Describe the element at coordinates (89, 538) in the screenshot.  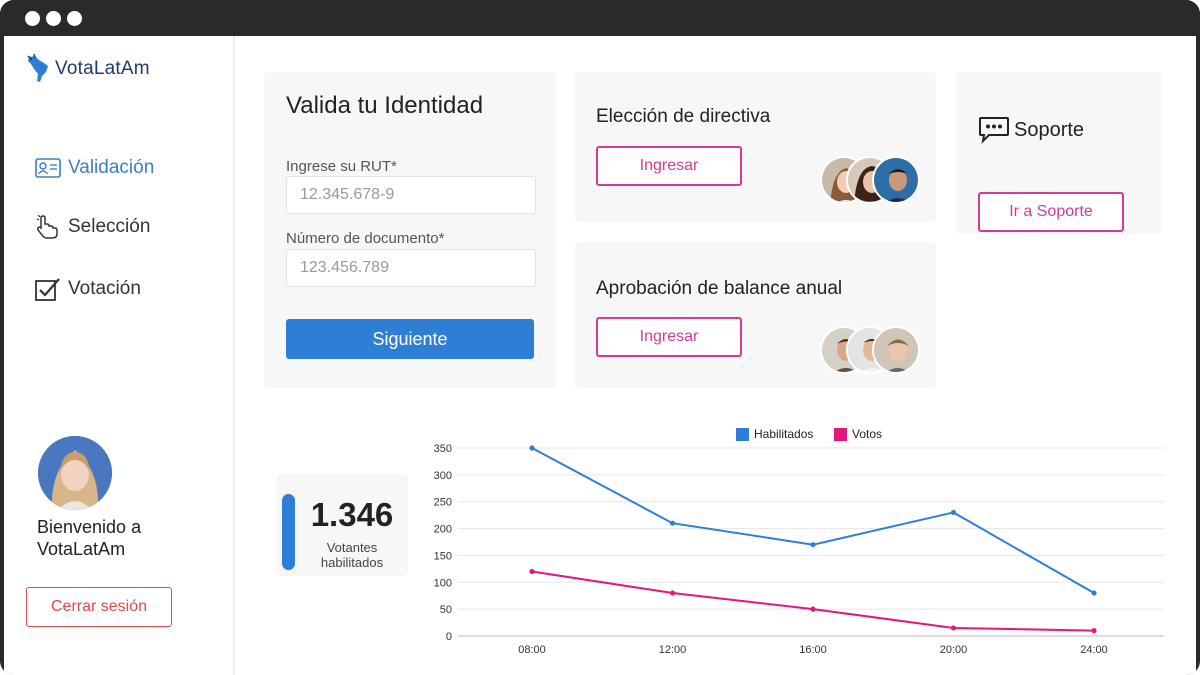
I see `welcome-text: Bienvenido a VotaLatAm` at that location.